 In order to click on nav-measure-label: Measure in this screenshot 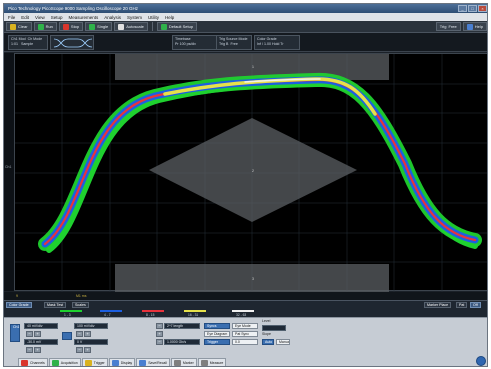, I will do `click(216, 362)`.